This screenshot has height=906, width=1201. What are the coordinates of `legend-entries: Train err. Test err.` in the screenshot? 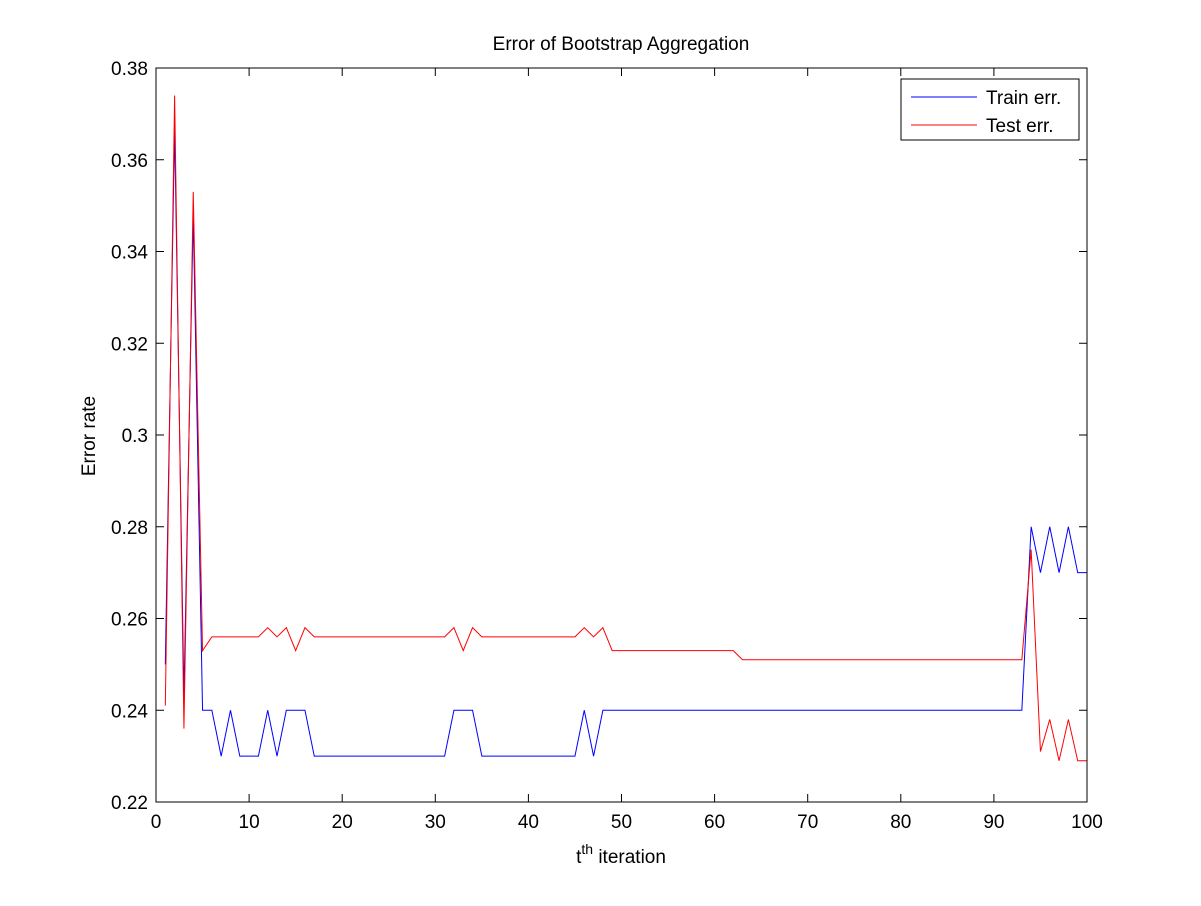 It's located at (986, 112).